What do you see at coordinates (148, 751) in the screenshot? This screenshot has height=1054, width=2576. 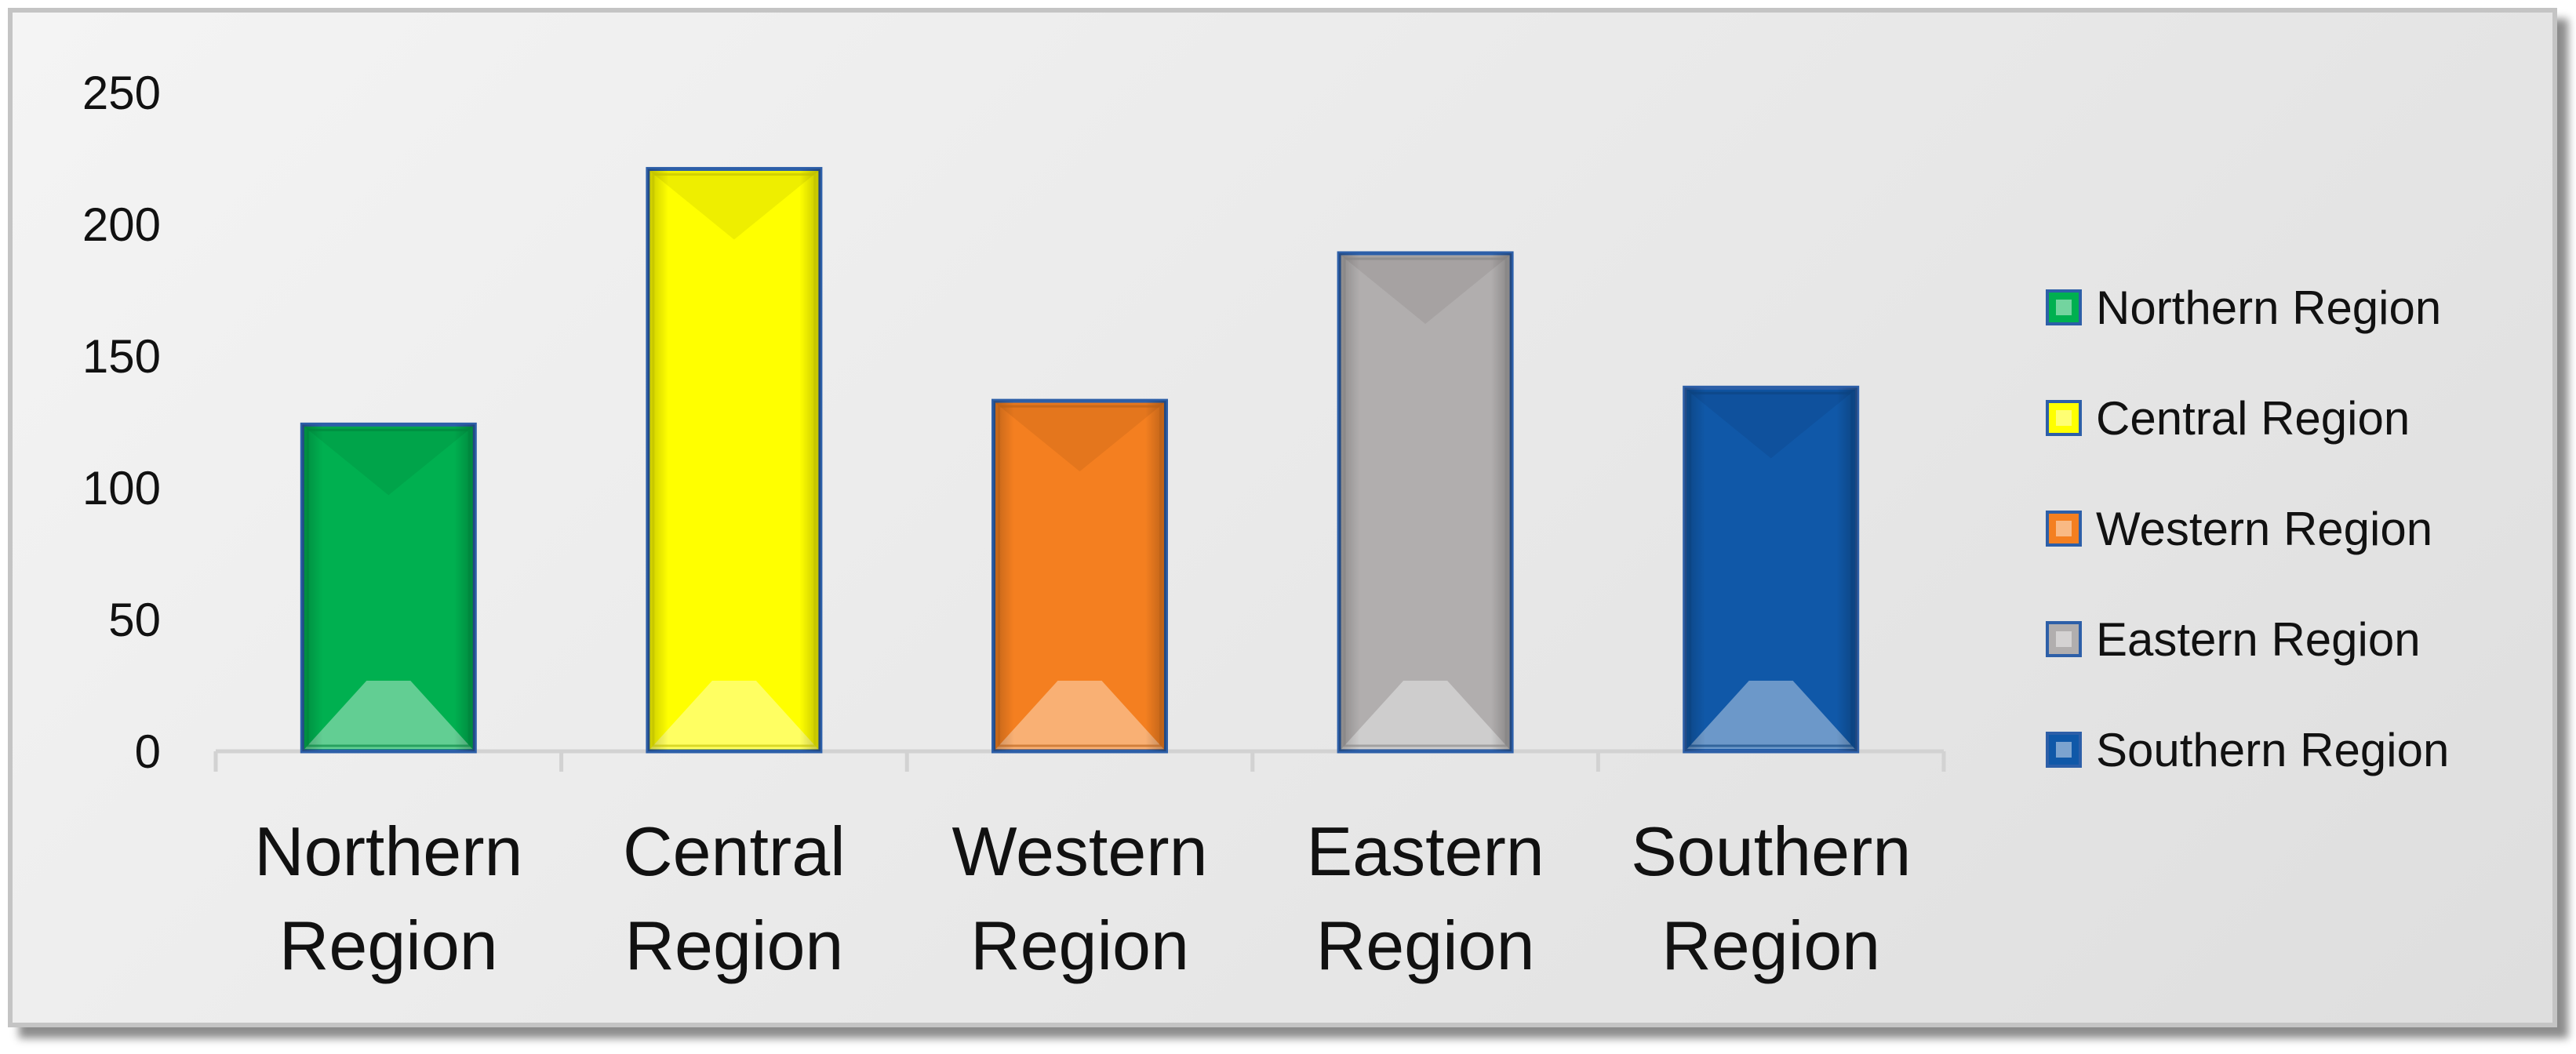 I see `y-tick-label: 0` at bounding box center [148, 751].